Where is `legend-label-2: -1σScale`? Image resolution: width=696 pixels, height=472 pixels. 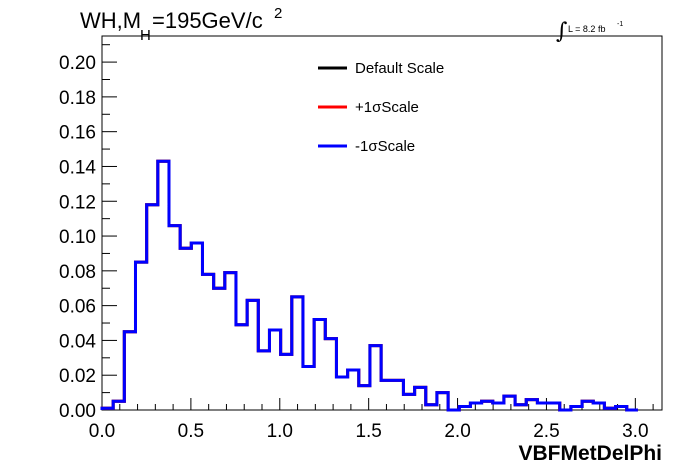 legend-label-2: -1σScale is located at coordinates (385, 146).